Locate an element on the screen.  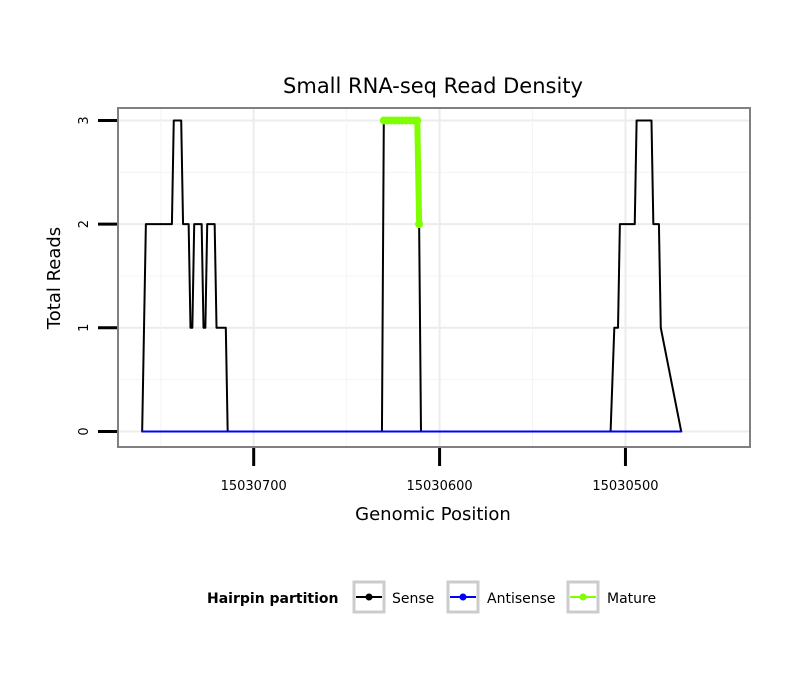
x-tick-label-0: 15030700 is located at coordinates (254, 486).